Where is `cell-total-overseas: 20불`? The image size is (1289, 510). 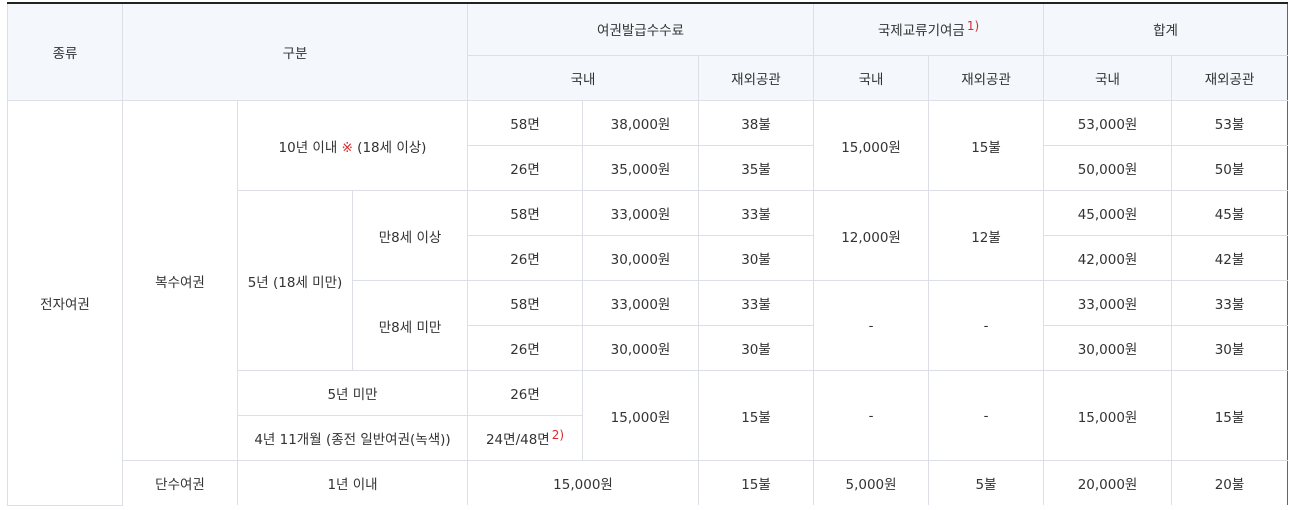 cell-total-overseas: 20불 is located at coordinates (1230, 482).